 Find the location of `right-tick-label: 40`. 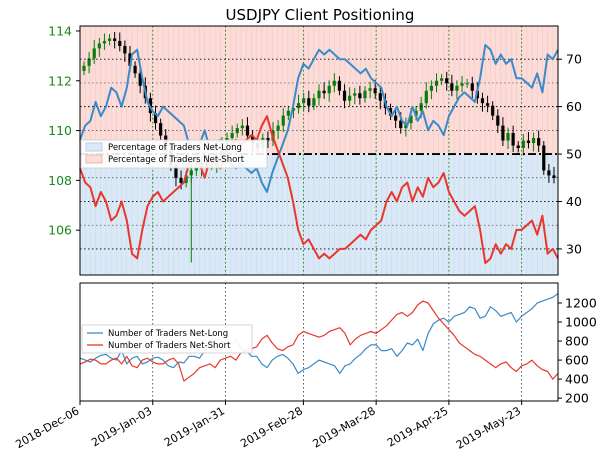

right-tick-label: 40 is located at coordinates (574, 201).